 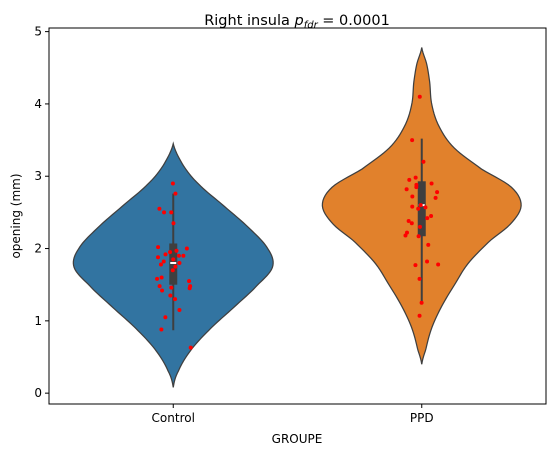 What do you see at coordinates (311, 25) in the screenshot?
I see `title-p-subscript: fdr` at bounding box center [311, 25].